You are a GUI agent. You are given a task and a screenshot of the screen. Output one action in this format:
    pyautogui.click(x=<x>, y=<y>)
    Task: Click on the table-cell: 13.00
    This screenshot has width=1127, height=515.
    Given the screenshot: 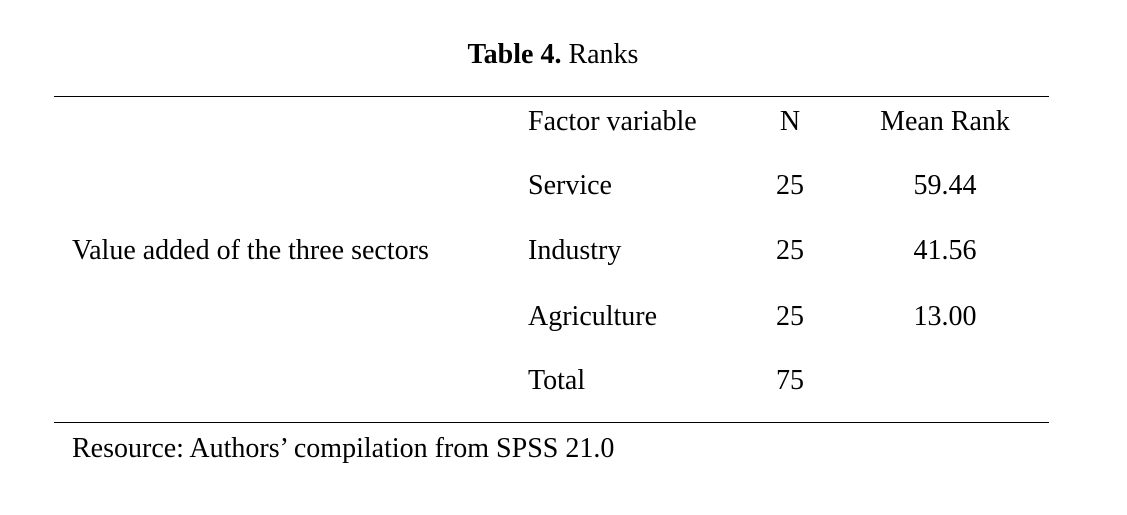 What is the action you would take?
    pyautogui.click(x=945, y=316)
    